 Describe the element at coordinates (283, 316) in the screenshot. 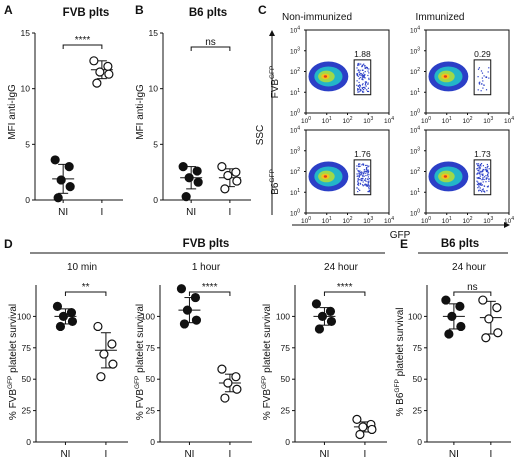

I see `y-tick-label: 100` at that location.